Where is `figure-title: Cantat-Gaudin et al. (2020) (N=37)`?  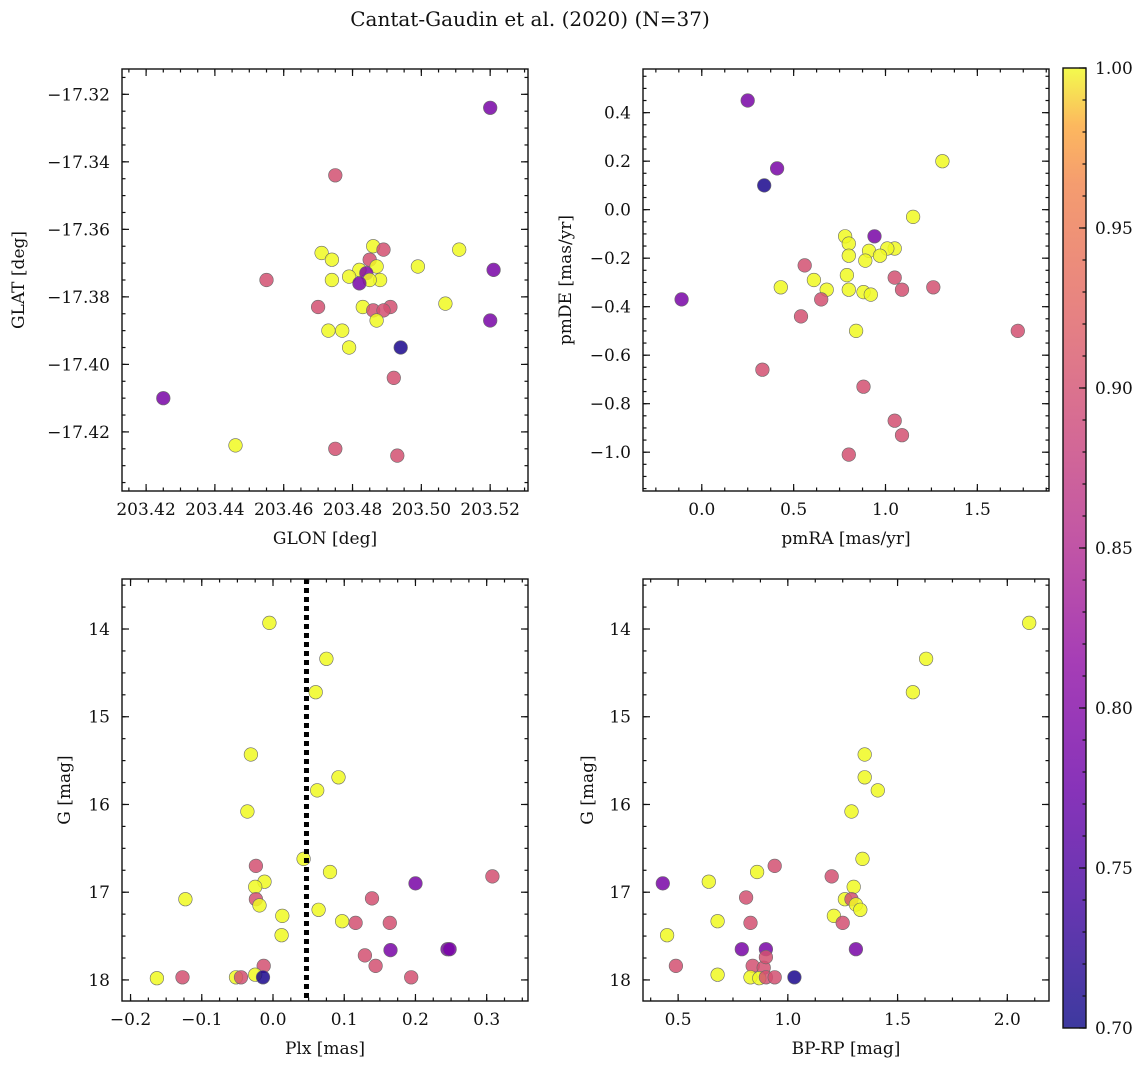
figure-title: Cantat-Gaudin et al. (2020) (N=37) is located at coordinates (530, 19).